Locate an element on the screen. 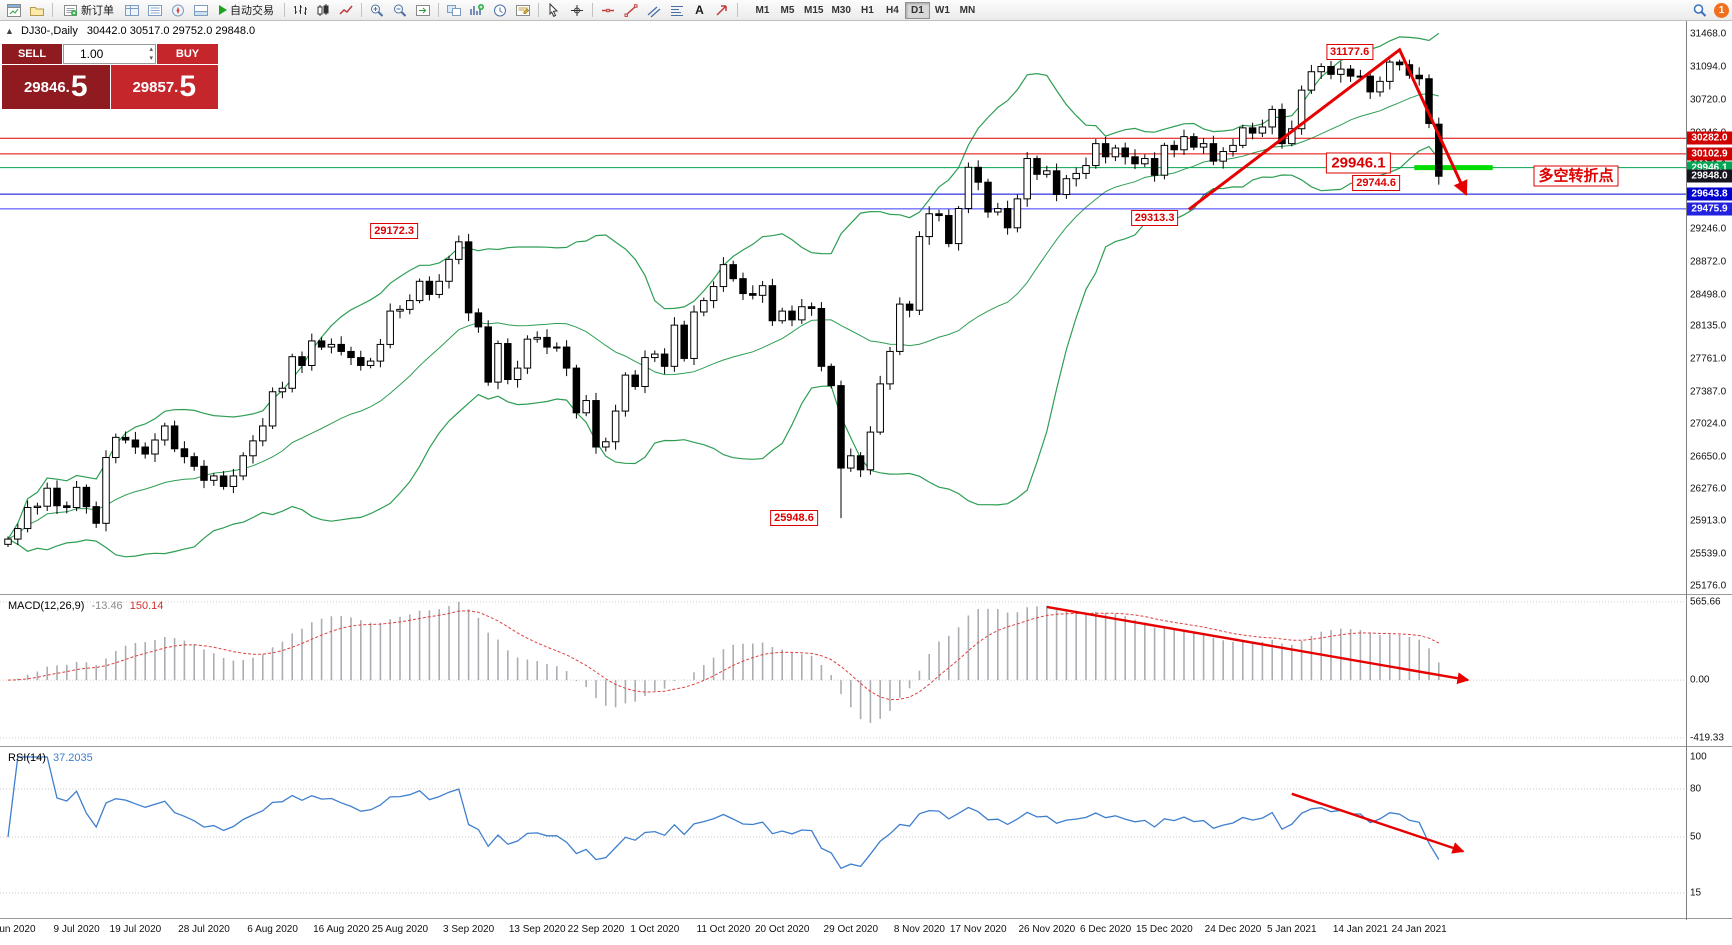  fibonacci-button is located at coordinates (677, 10).